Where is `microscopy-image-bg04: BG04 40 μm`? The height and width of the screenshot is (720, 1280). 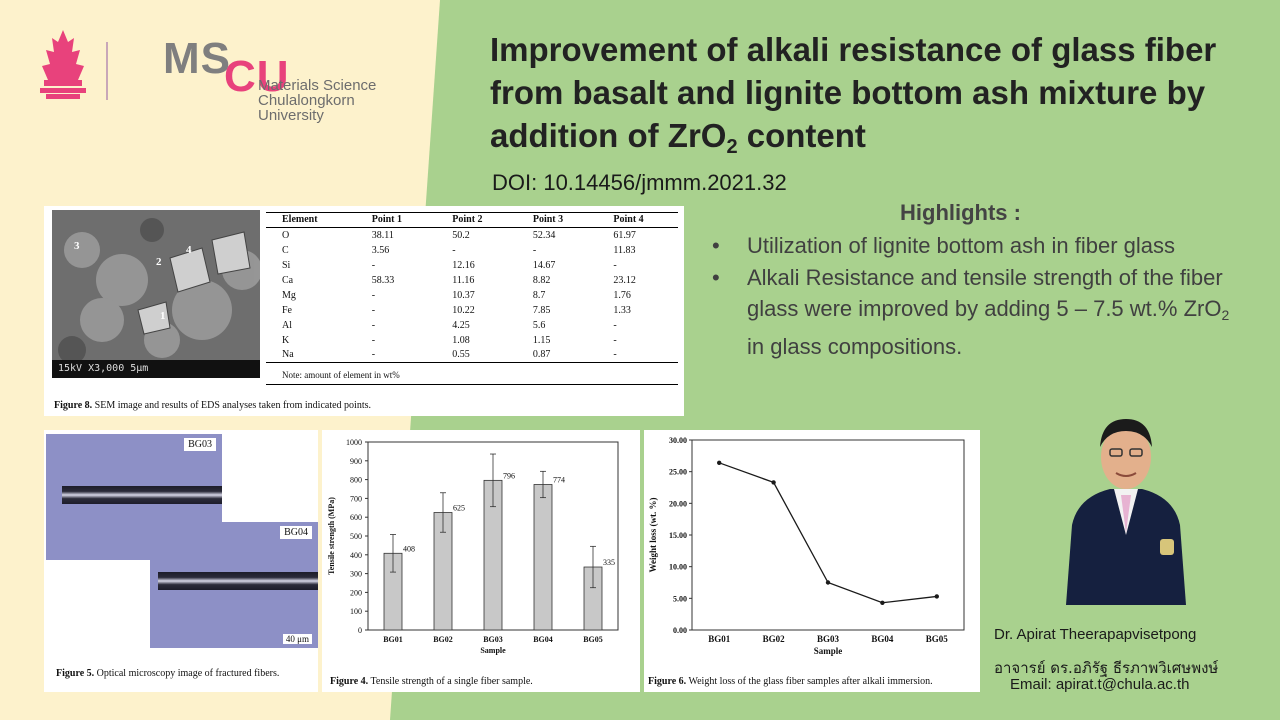
microscopy-image-bg04: BG04 40 μm is located at coordinates (234, 585).